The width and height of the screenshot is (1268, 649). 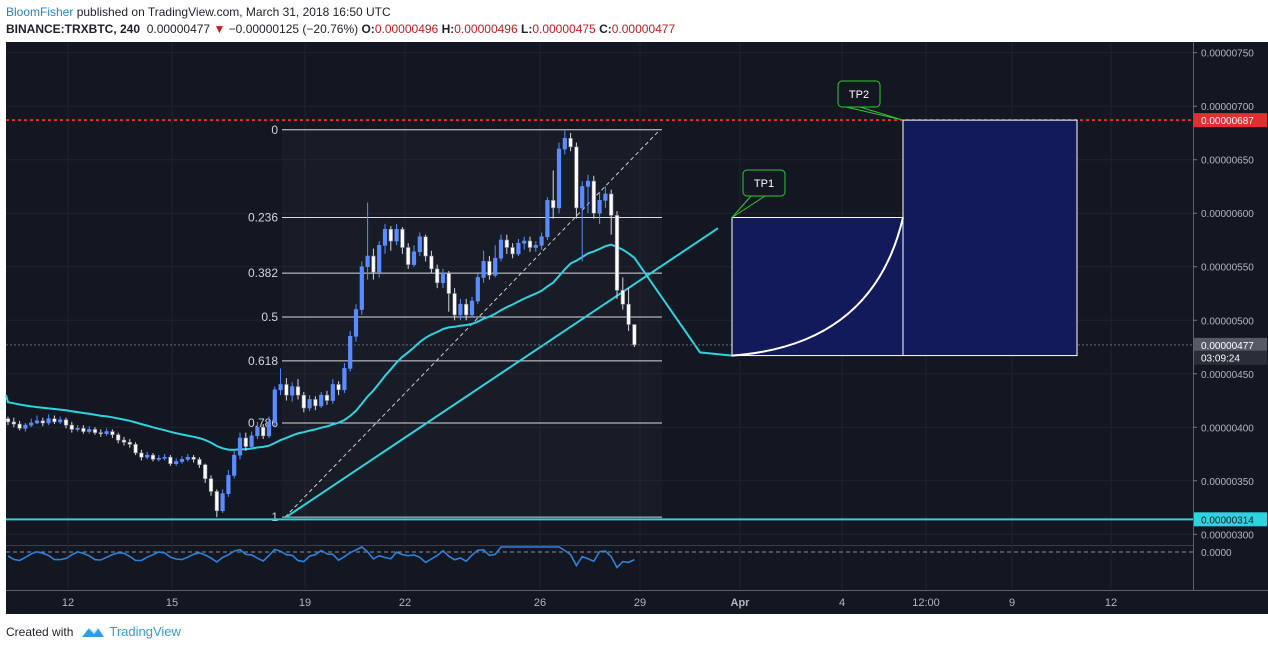 I want to click on time-tick-label: Apr, so click(x=741, y=603).